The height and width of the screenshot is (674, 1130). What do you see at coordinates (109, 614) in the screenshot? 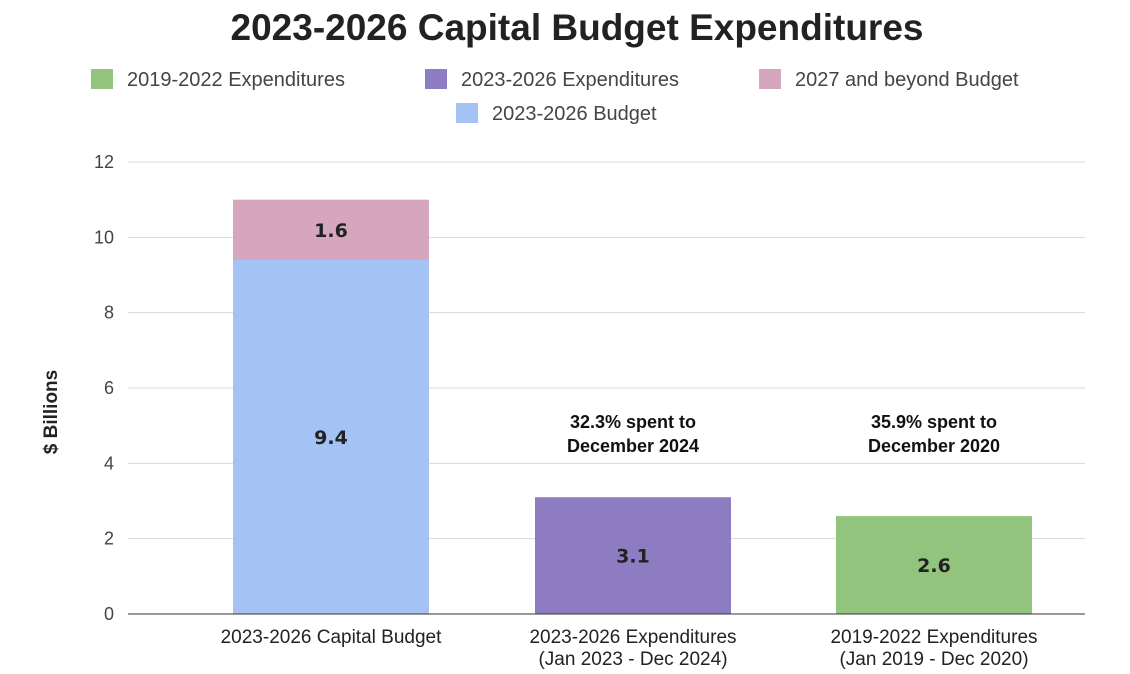
I see `y-tick-label: 0` at bounding box center [109, 614].